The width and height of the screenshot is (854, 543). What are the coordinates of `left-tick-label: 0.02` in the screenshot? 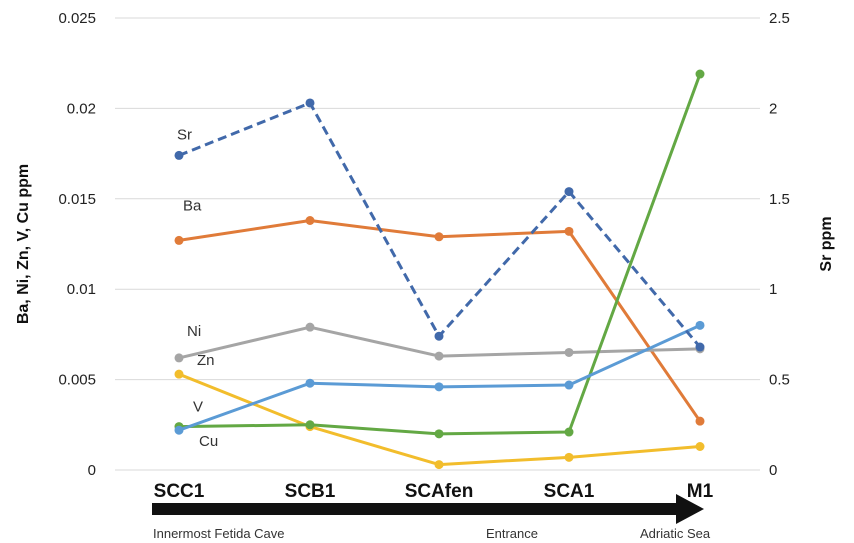 It's located at (81, 108).